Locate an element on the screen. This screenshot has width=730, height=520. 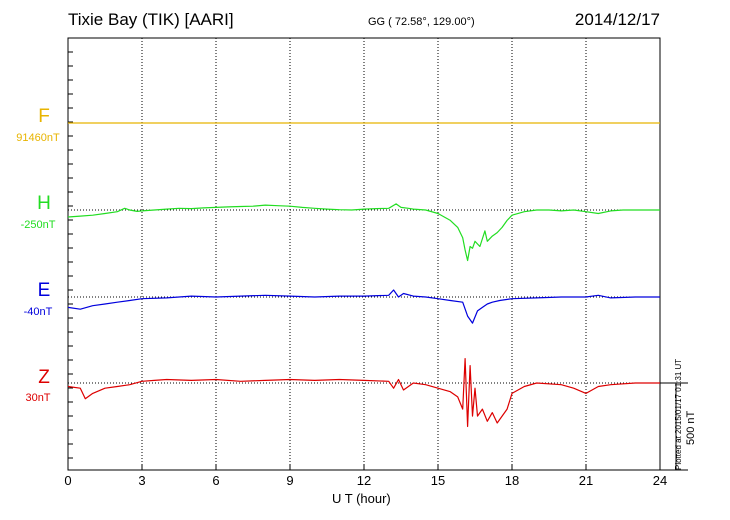
x-tick-label: 21 is located at coordinates (586, 480).